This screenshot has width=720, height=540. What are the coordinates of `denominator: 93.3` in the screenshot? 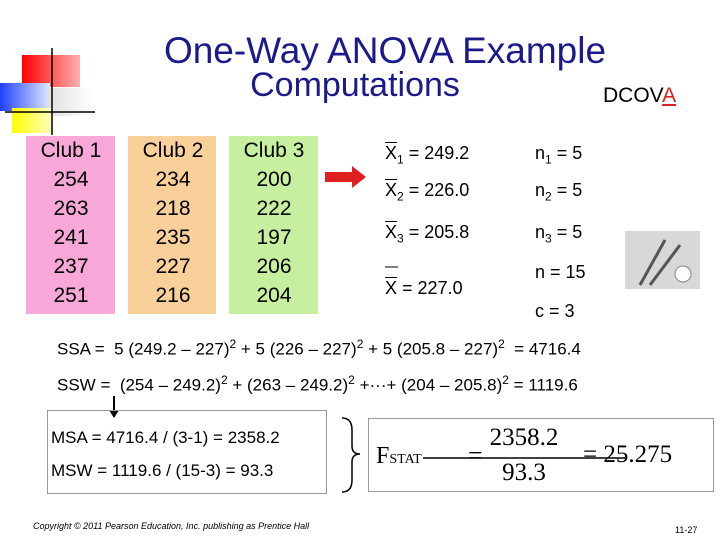 It's located at (524, 472).